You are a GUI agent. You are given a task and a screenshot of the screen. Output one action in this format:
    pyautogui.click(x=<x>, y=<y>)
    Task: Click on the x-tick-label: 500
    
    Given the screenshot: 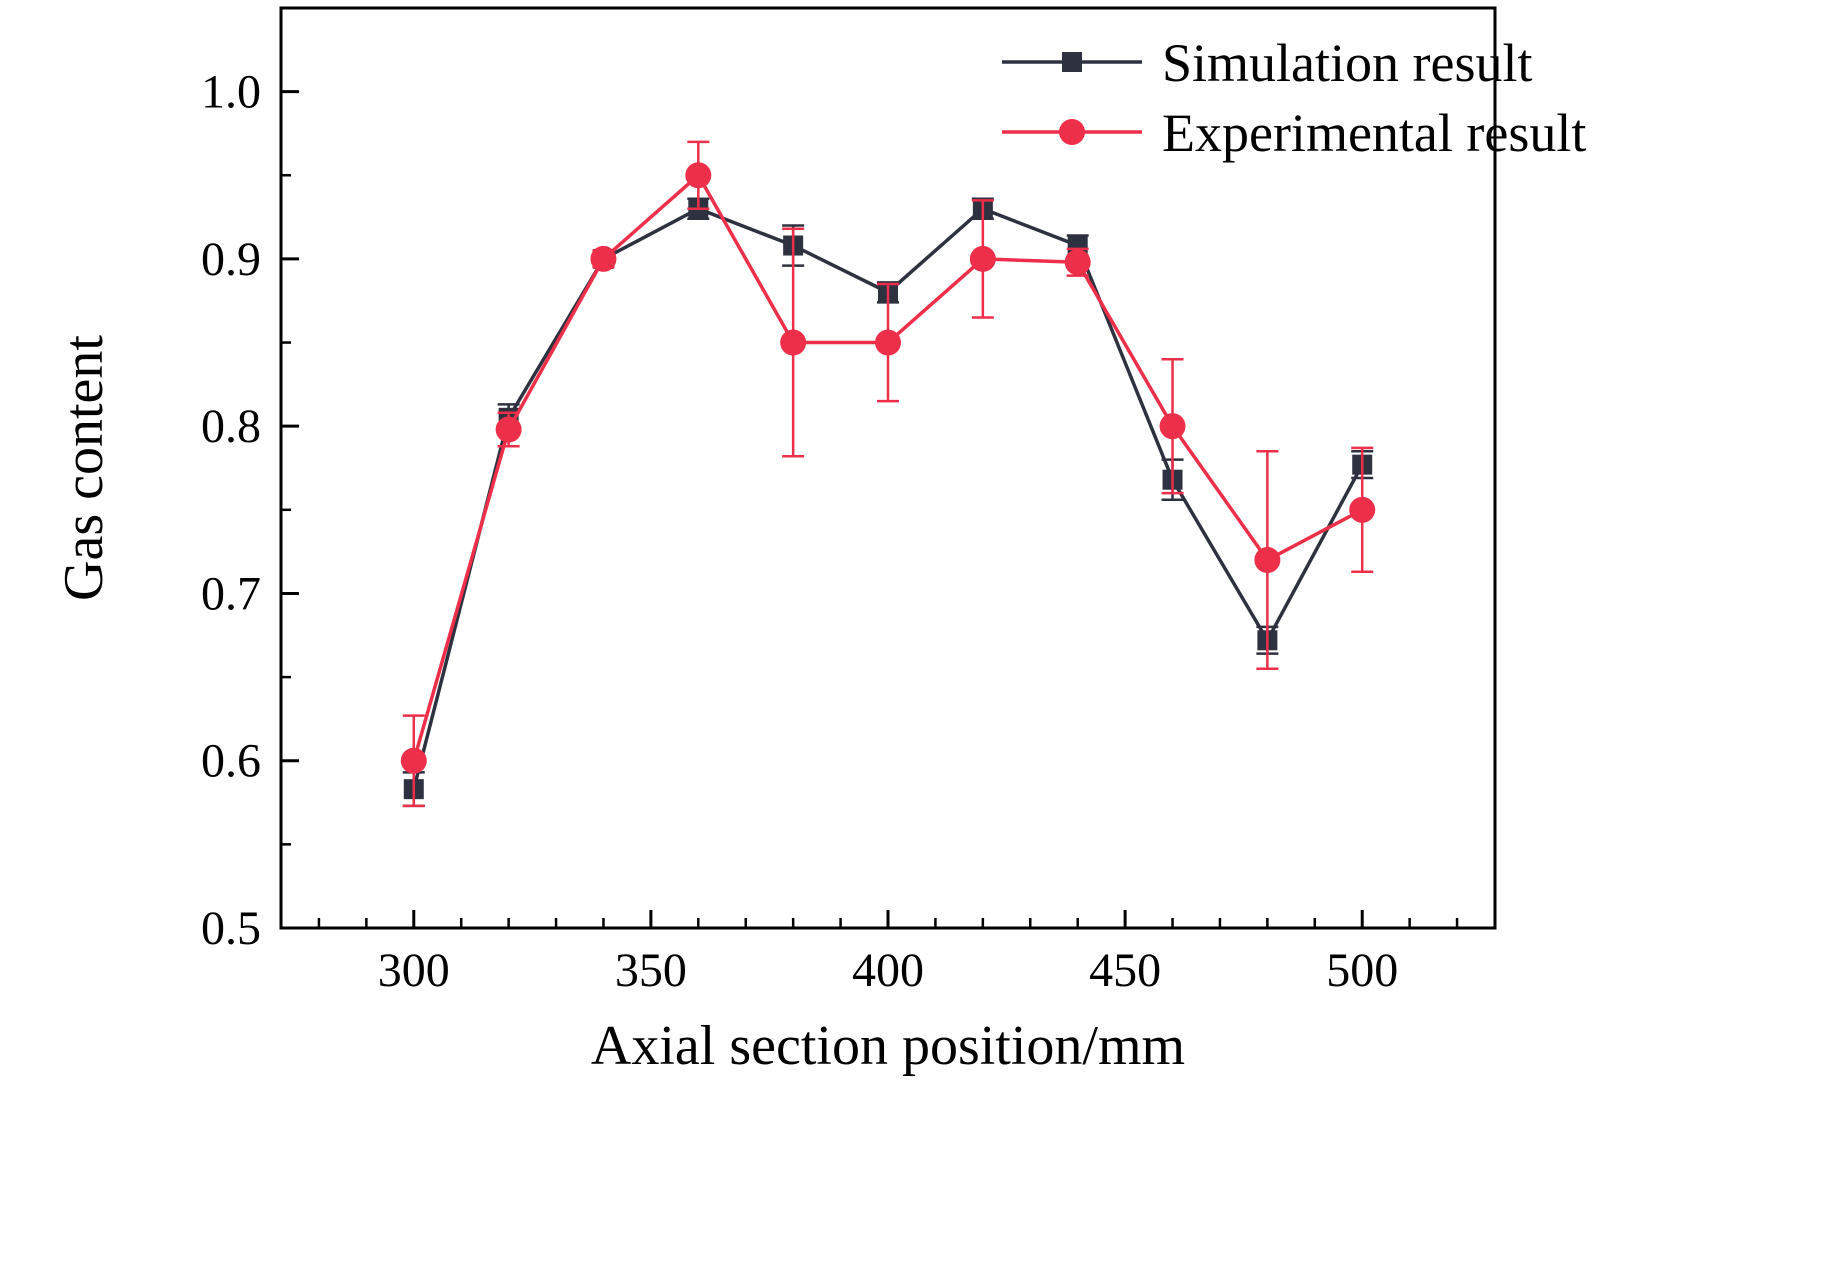 What is the action you would take?
    pyautogui.click(x=1362, y=970)
    